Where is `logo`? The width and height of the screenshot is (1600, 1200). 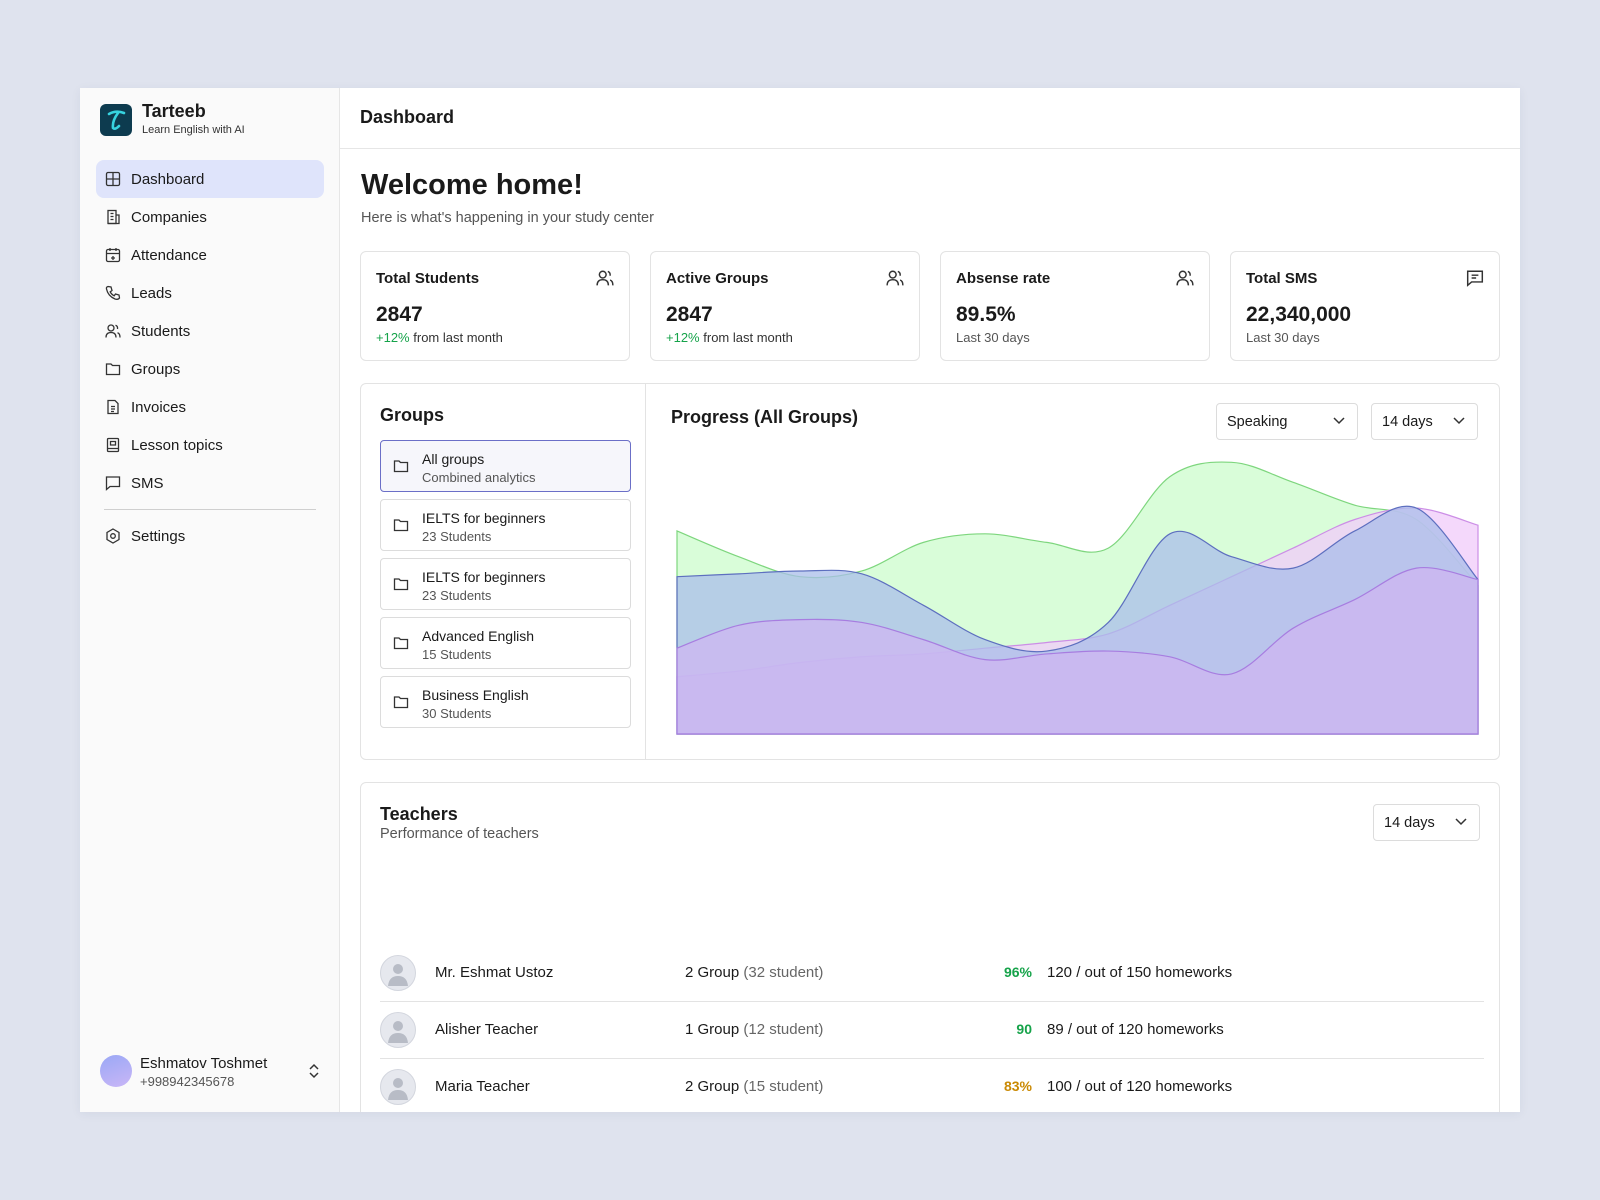
logo is located at coordinates (116, 120).